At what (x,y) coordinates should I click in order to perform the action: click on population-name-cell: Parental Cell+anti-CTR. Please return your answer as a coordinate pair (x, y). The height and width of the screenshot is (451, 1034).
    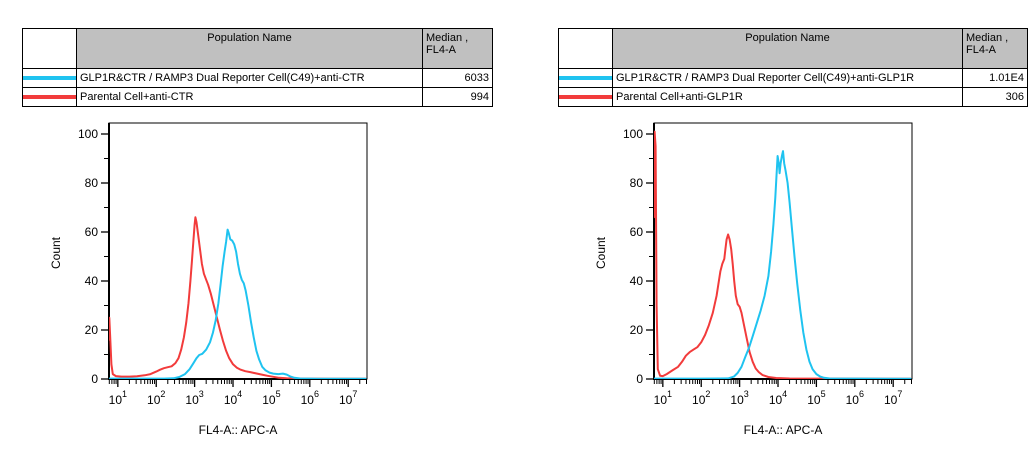
    Looking at the image, I should click on (249, 97).